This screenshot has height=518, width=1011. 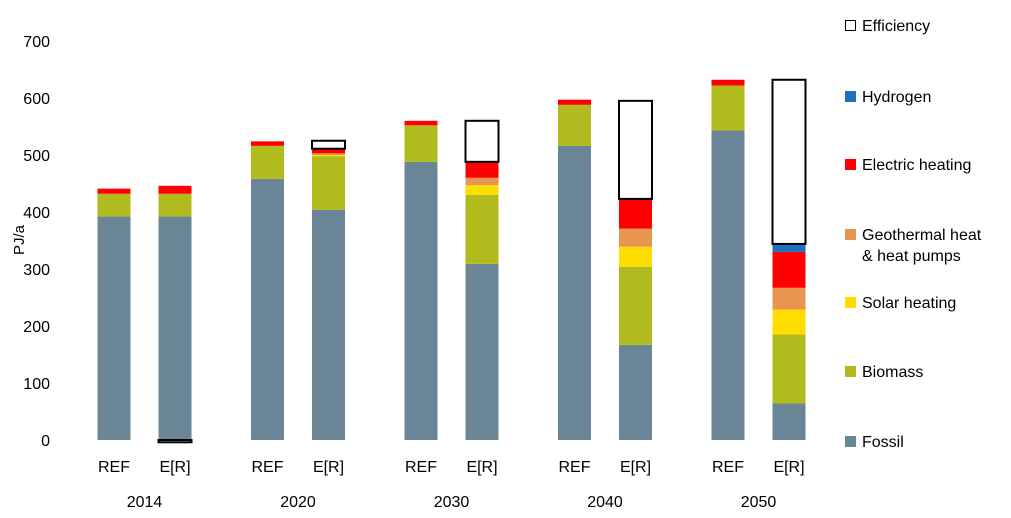 I want to click on y-tick-label: 400, so click(x=36, y=213).